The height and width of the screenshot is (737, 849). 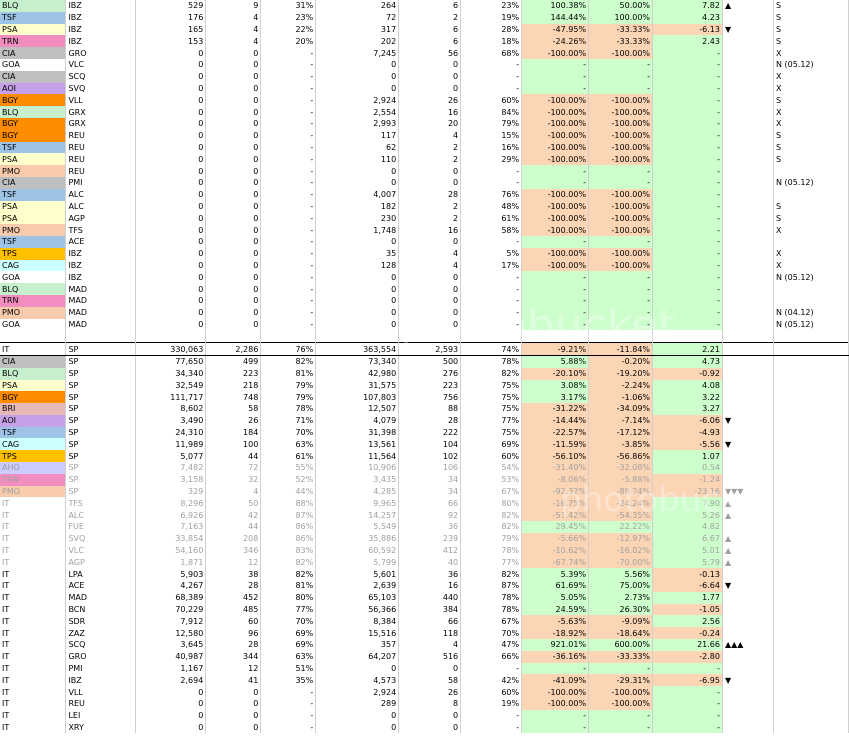 What do you see at coordinates (101, 41) in the screenshot?
I see `destination-cell: IBZ` at bounding box center [101, 41].